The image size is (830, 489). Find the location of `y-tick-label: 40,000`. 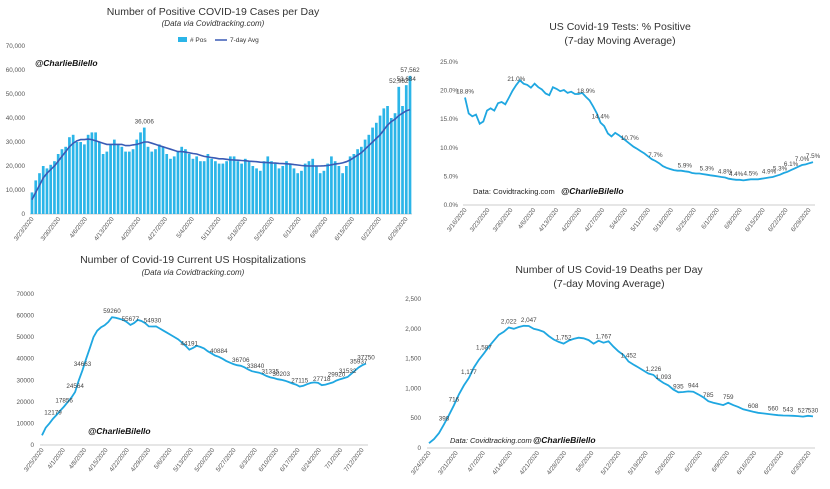

y-tick-label: 40,000 is located at coordinates (16, 118).